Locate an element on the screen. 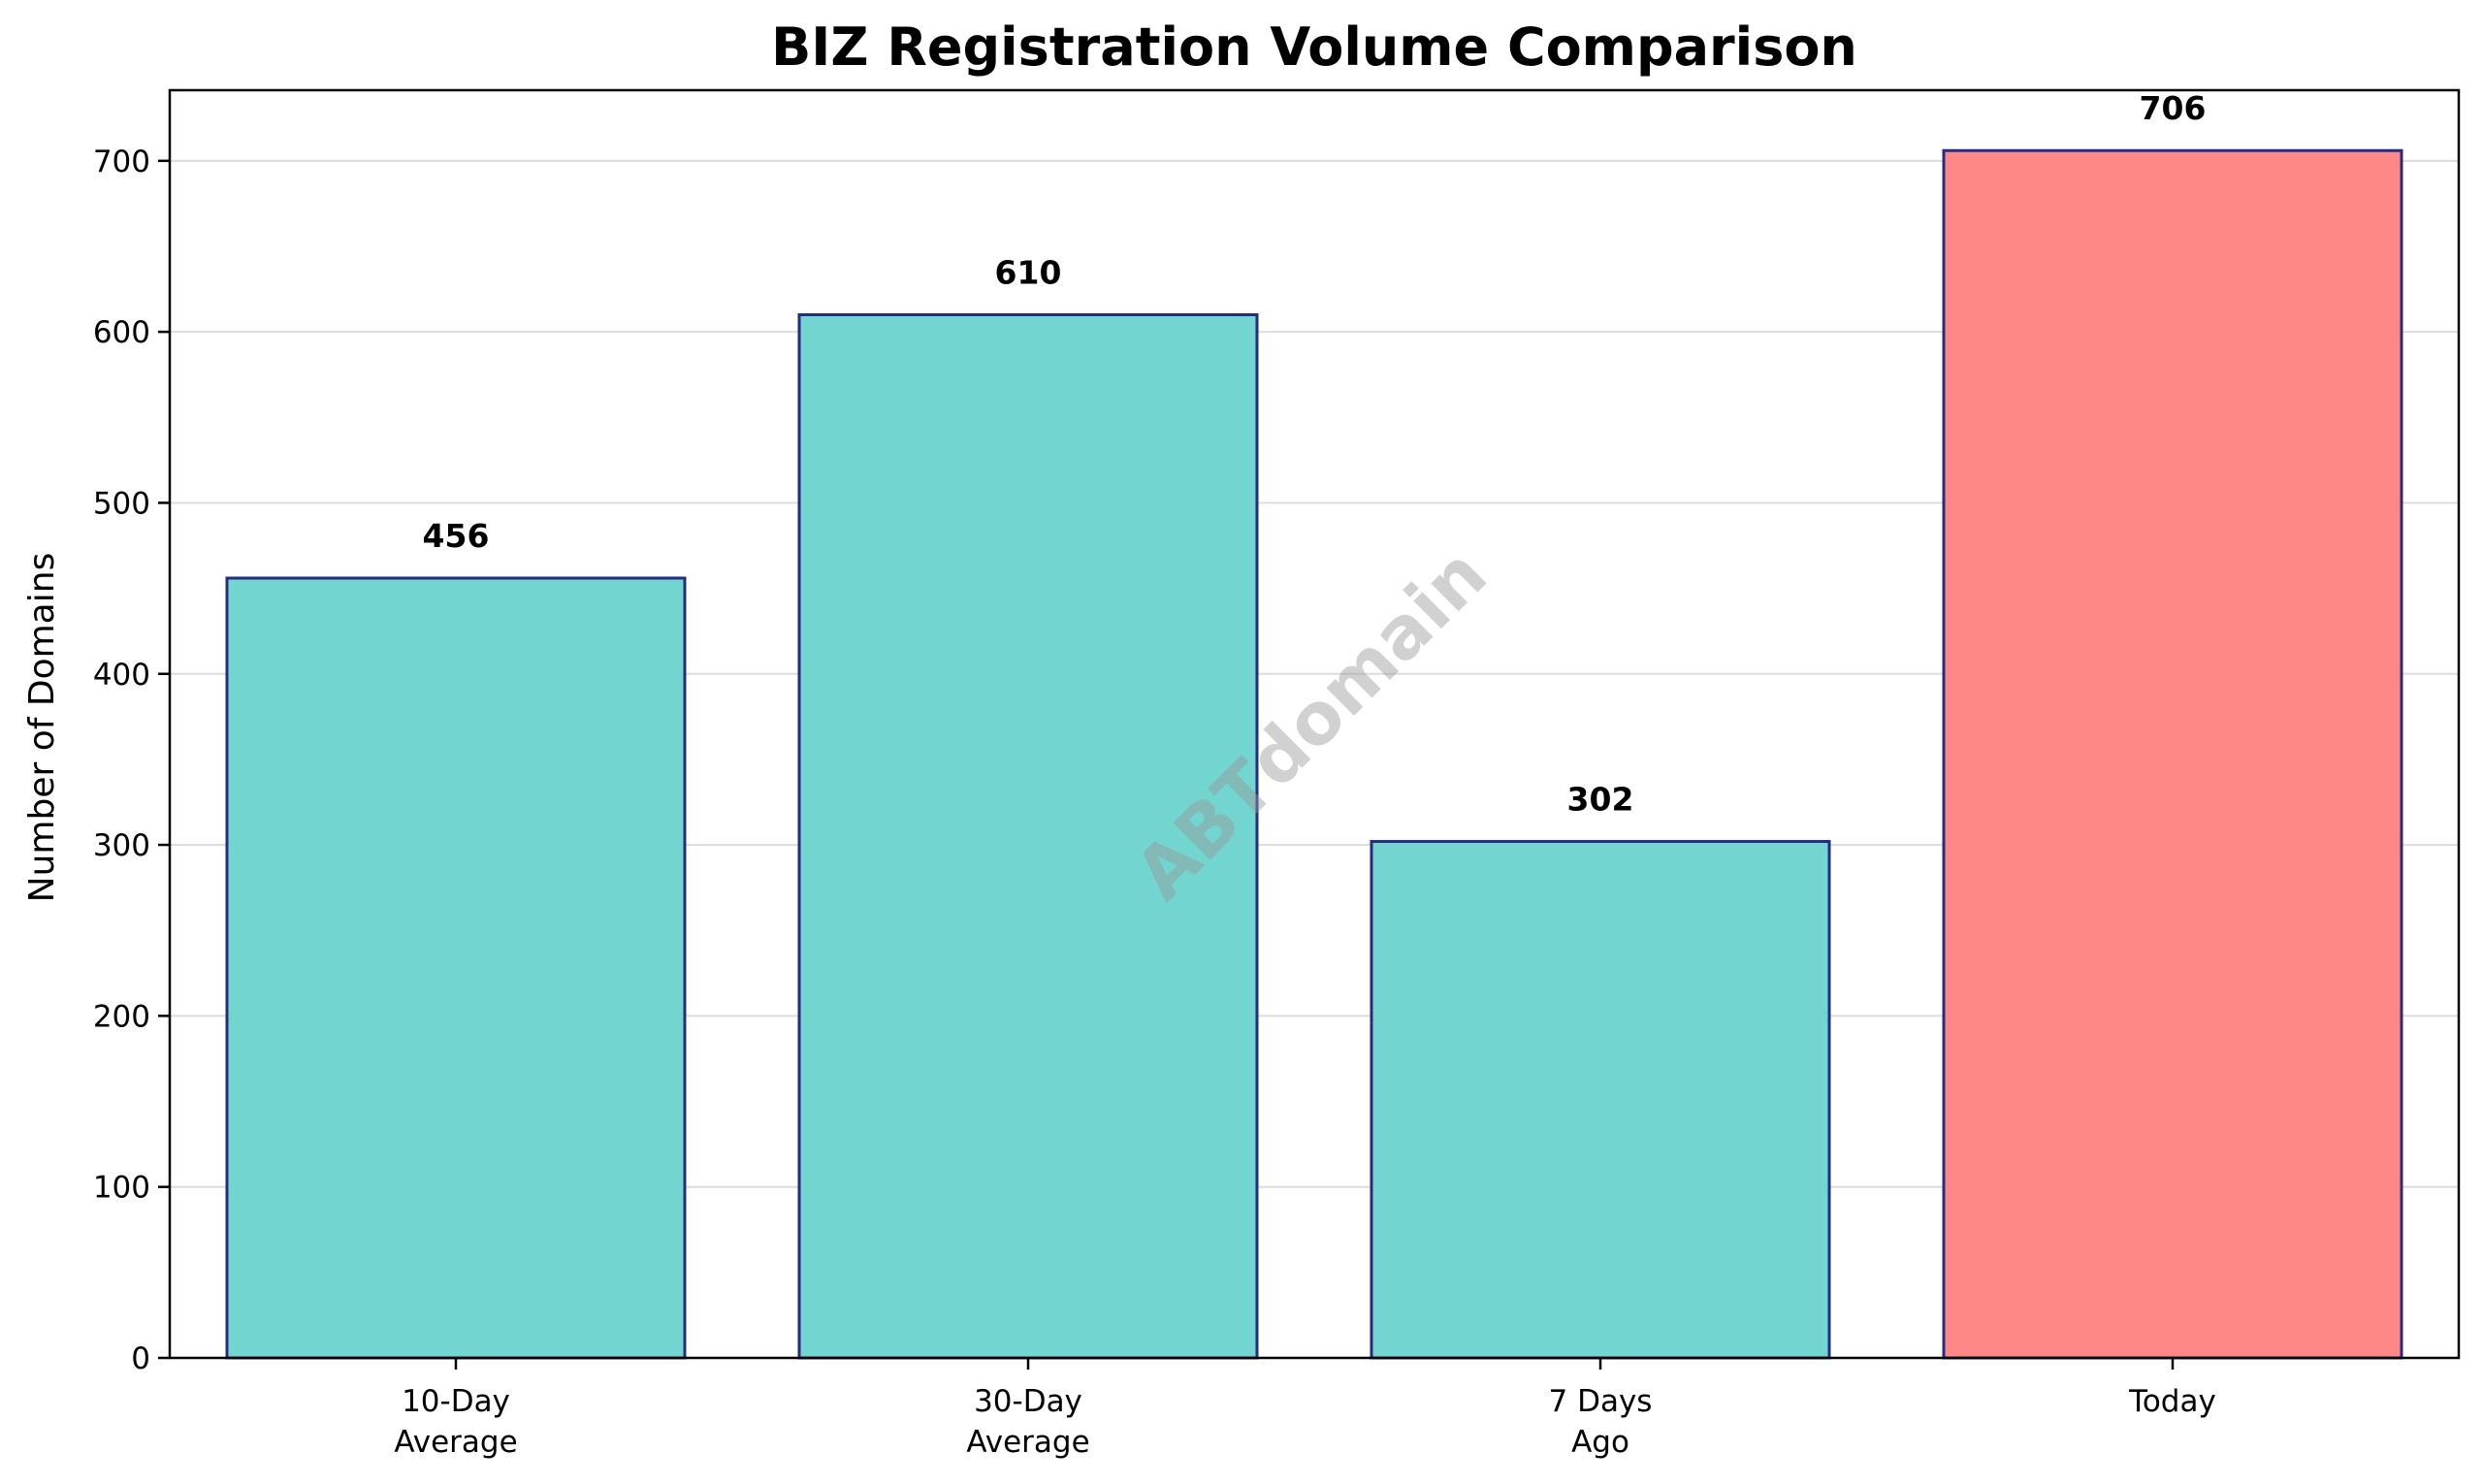 The width and height of the screenshot is (2483, 1484). y-tick-label: 0 is located at coordinates (141, 1358).